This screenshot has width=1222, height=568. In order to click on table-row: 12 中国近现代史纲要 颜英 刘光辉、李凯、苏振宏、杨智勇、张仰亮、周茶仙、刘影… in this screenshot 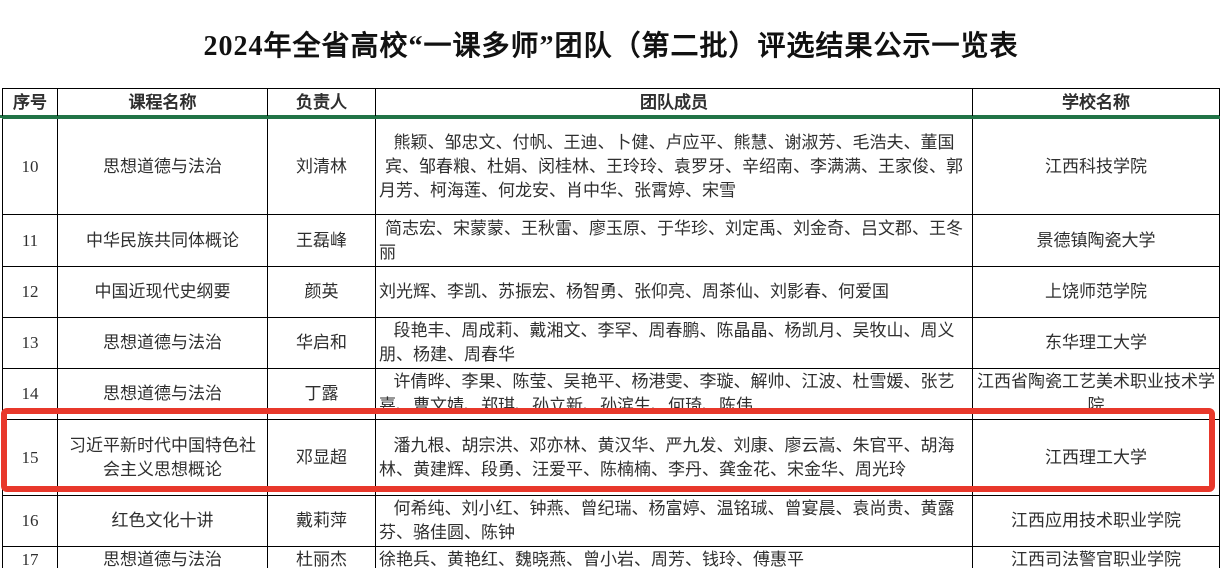, I will do `click(611, 292)`.